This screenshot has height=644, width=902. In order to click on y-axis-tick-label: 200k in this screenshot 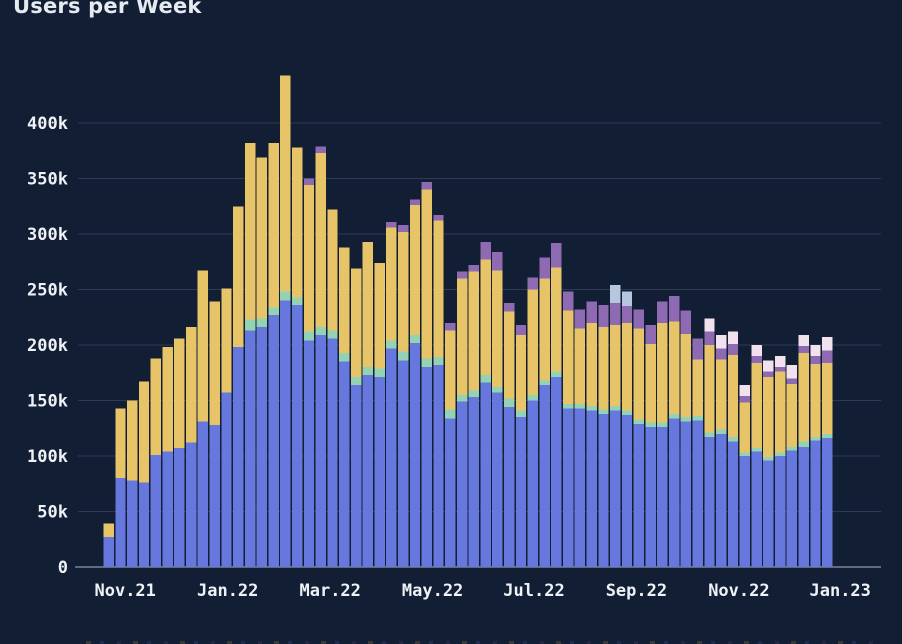, I will do `click(47, 346)`.